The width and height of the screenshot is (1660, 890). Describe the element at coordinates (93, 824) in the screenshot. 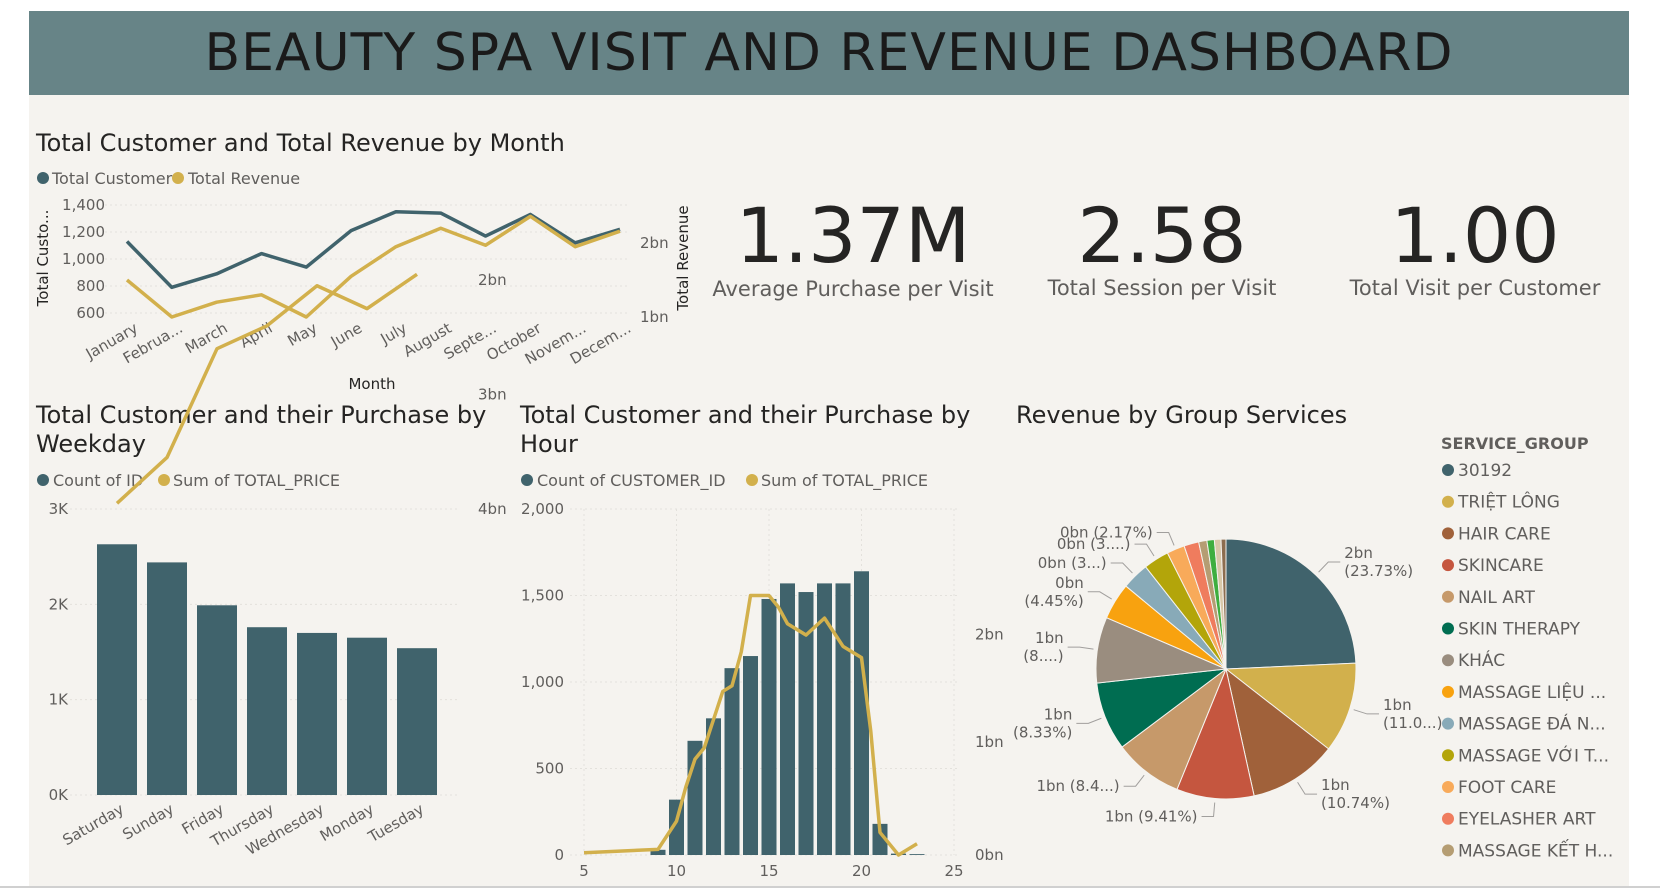

I see `x-tick-label: Saturday` at that location.